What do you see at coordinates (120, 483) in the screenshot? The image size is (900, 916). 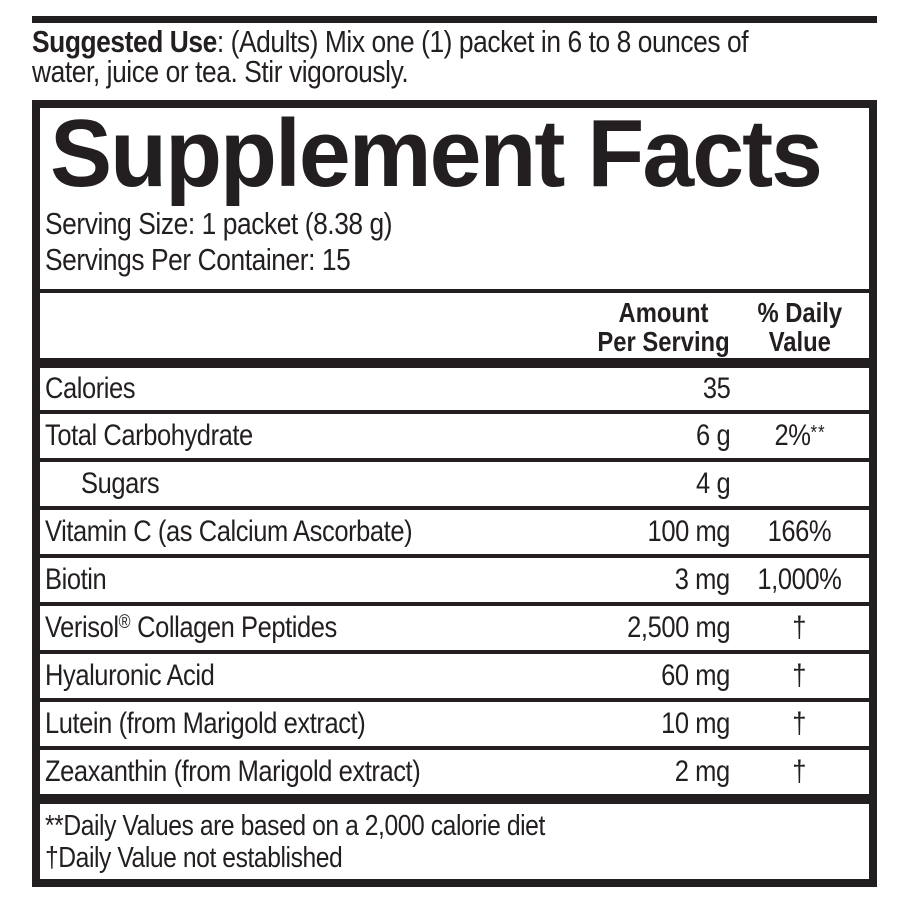 I see `nutrient-name: Sugars` at bounding box center [120, 483].